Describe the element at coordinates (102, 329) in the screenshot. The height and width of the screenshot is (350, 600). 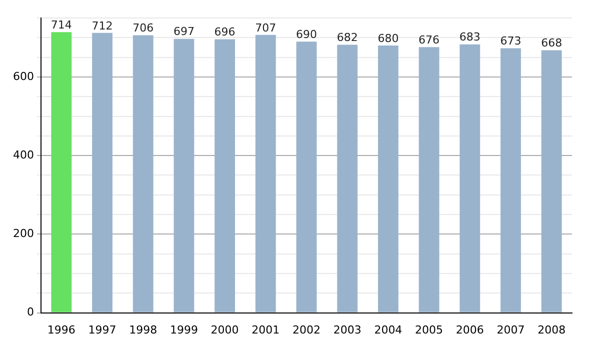
I see `x-tick-label: 1997` at that location.